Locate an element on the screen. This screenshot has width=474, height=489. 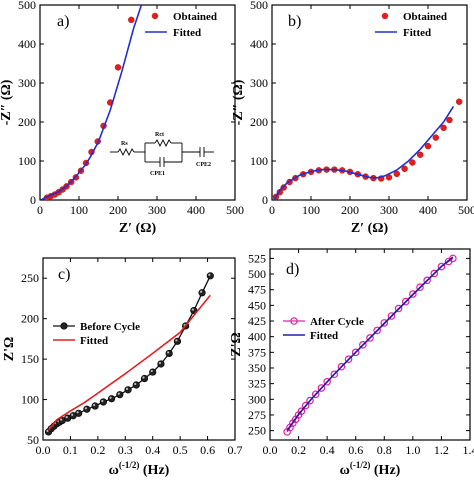
x-tick-label: 0.7 is located at coordinates (235, 450).